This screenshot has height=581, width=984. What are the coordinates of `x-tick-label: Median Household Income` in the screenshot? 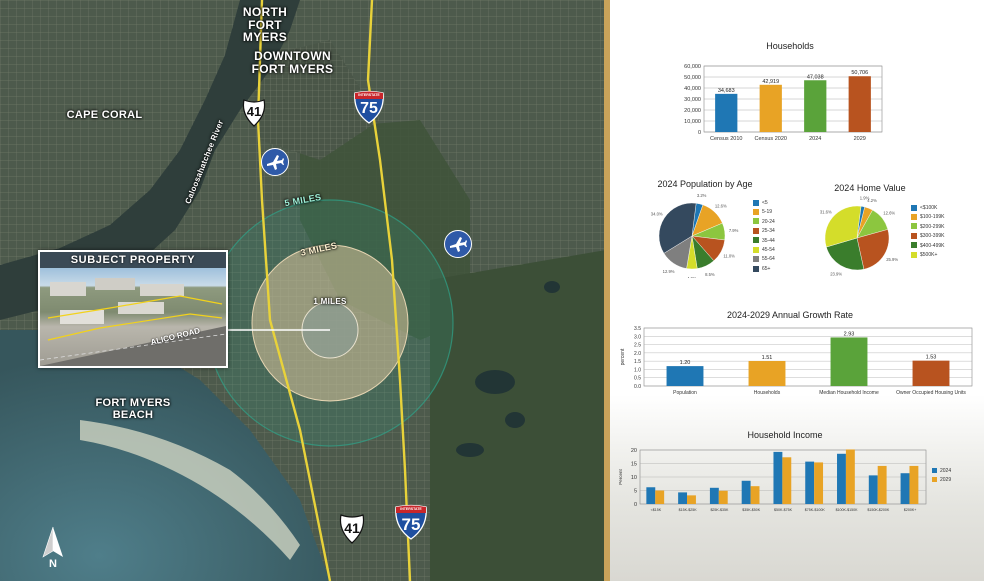 It's located at (849, 393).